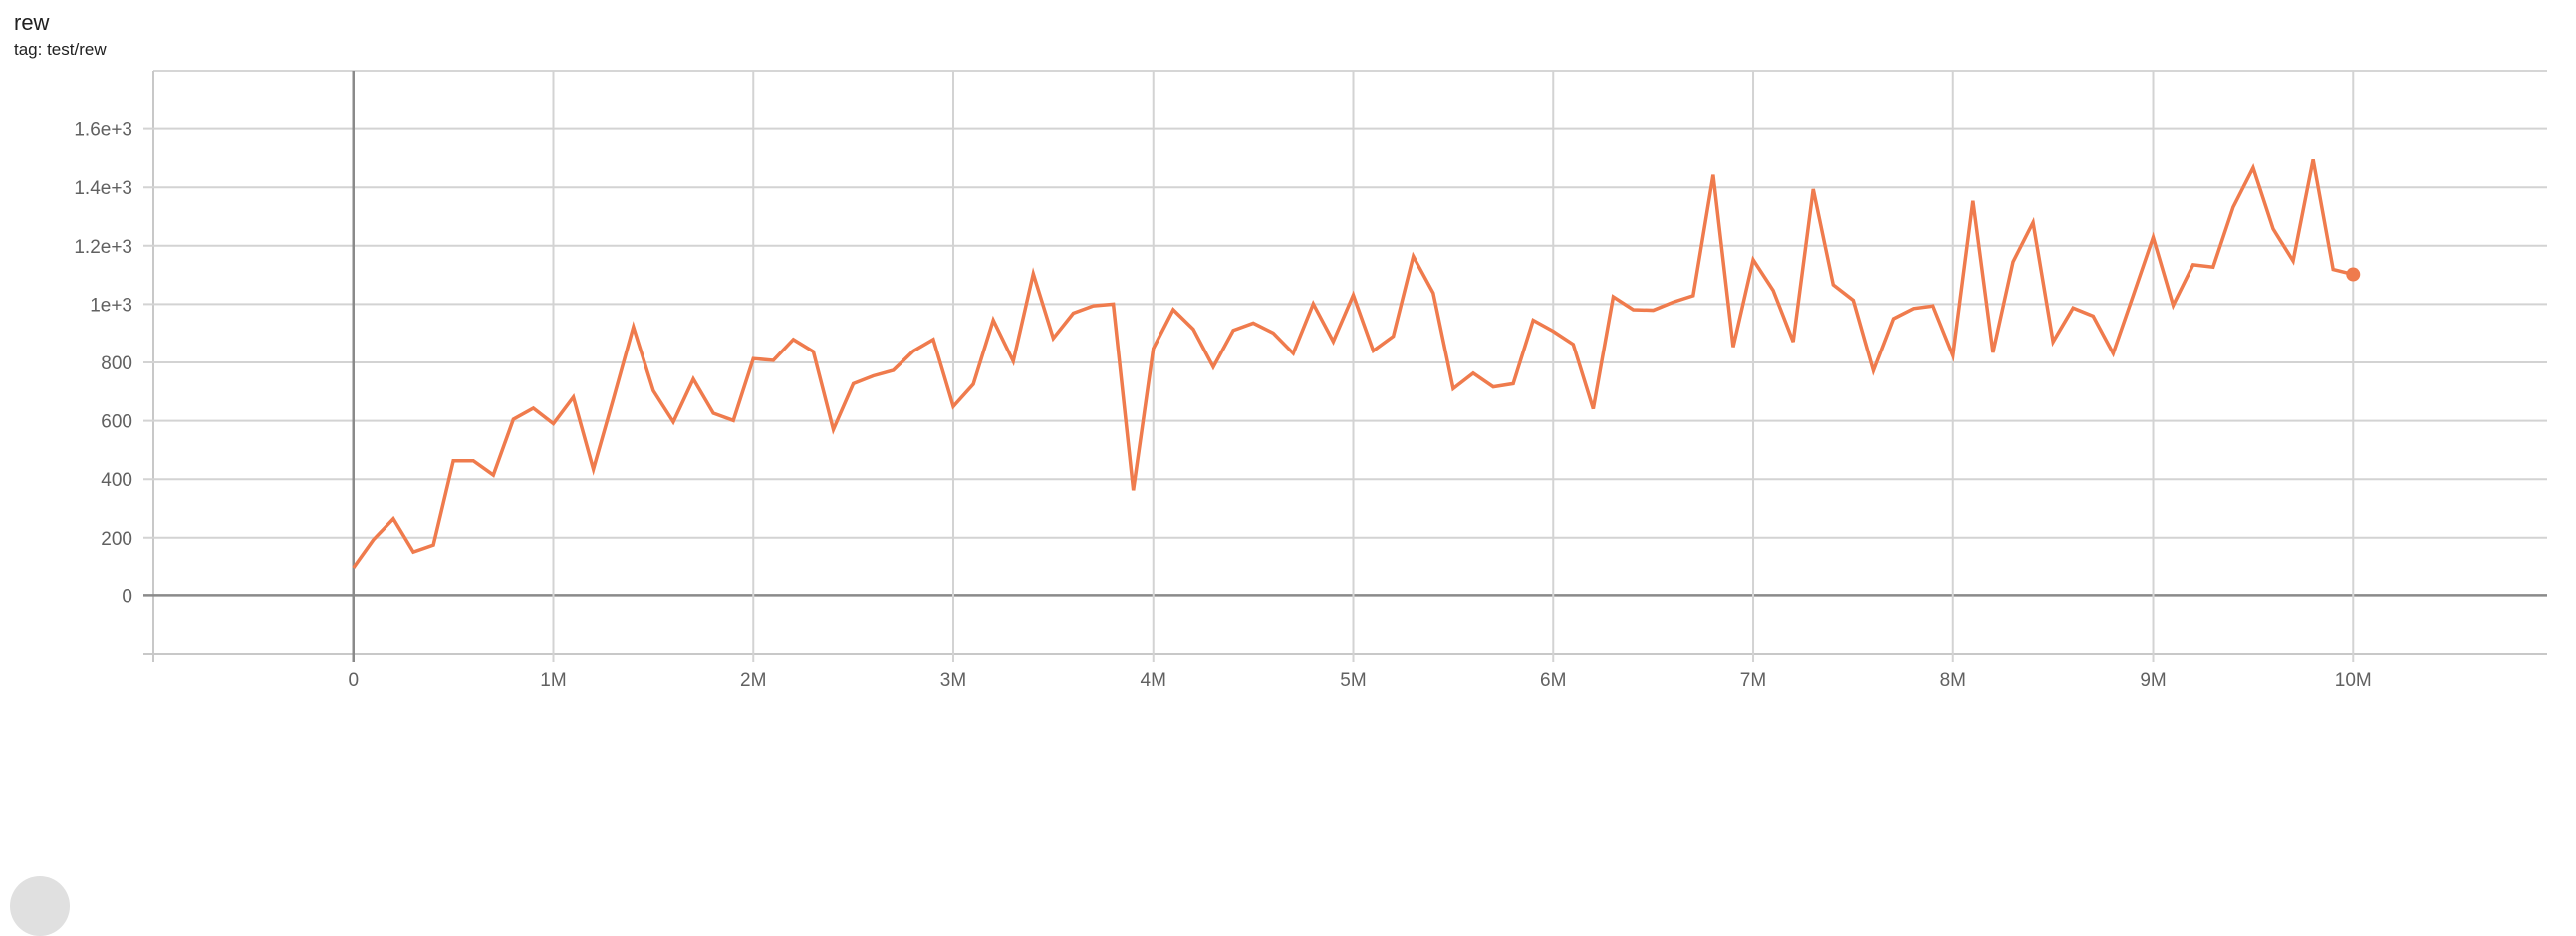  Describe the element at coordinates (2153, 680) in the screenshot. I see `x-tick-label: 9M` at that location.